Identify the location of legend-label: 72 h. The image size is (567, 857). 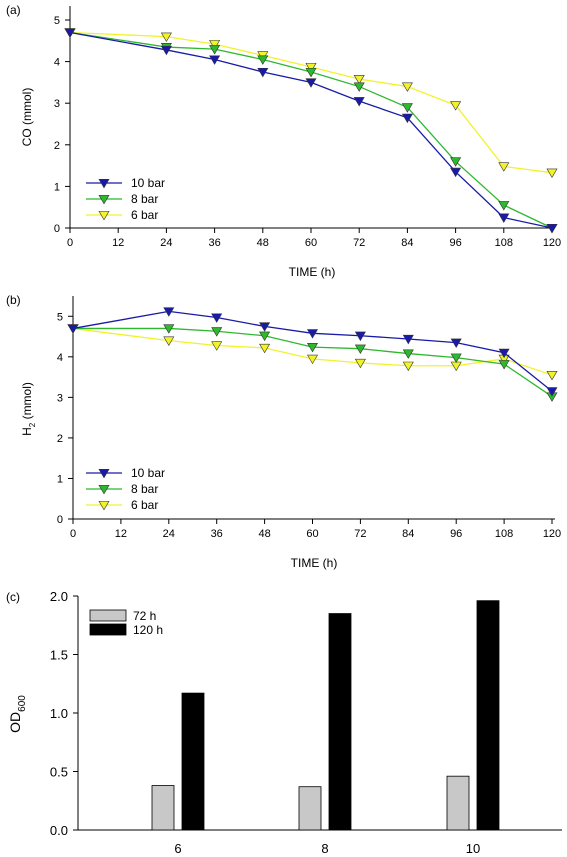
(144, 616).